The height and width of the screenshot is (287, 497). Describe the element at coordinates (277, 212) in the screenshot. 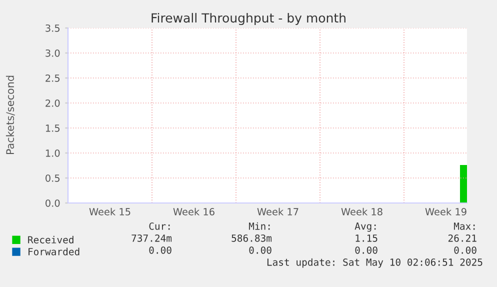

I see `x-tick-label: Week 17` at that location.